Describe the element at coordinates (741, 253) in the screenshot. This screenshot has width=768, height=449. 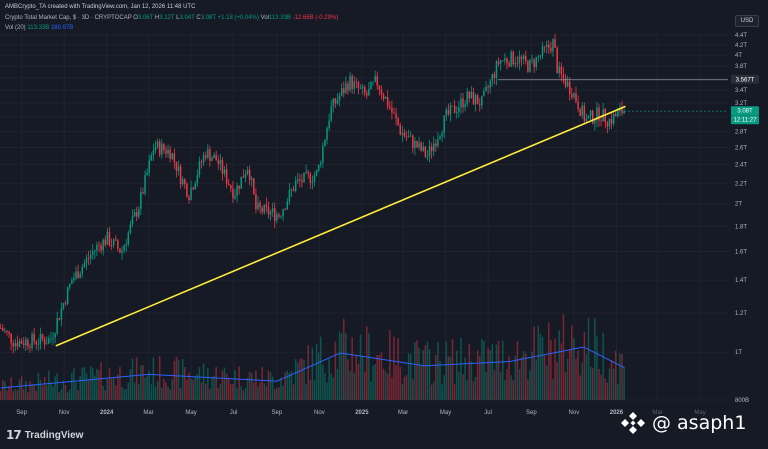
I see `y-tick-label: 1.6T` at that location.